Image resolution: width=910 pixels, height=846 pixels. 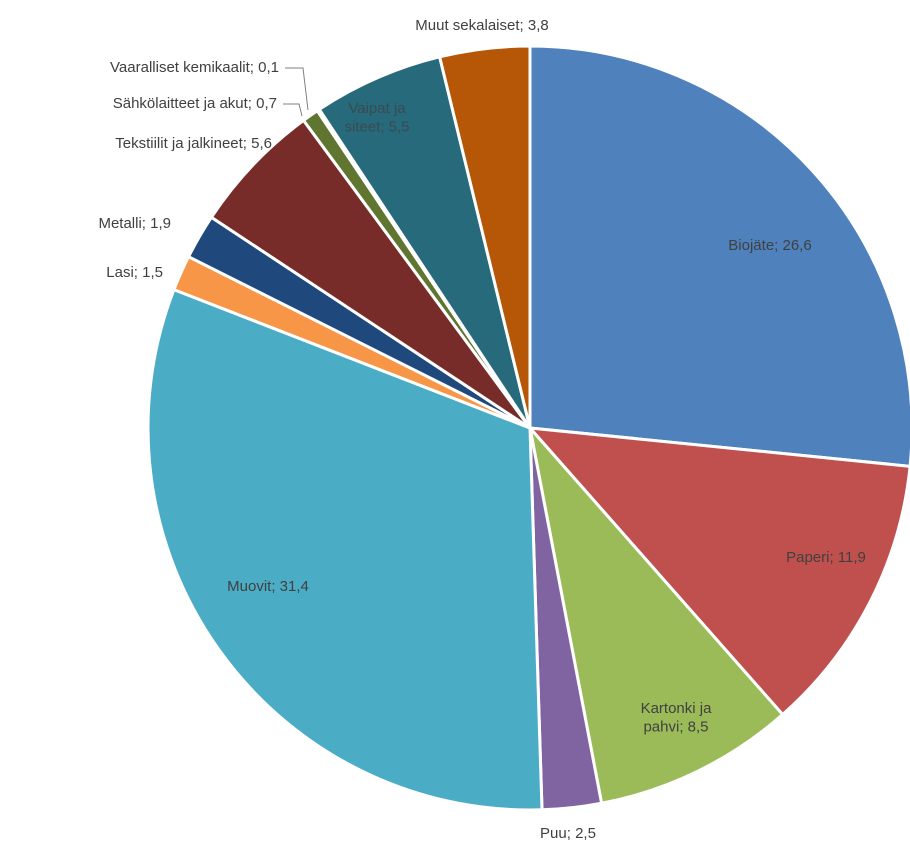 What do you see at coordinates (769, 245) in the screenshot?
I see `slice-label-1: Biojäte; 26,6` at bounding box center [769, 245].